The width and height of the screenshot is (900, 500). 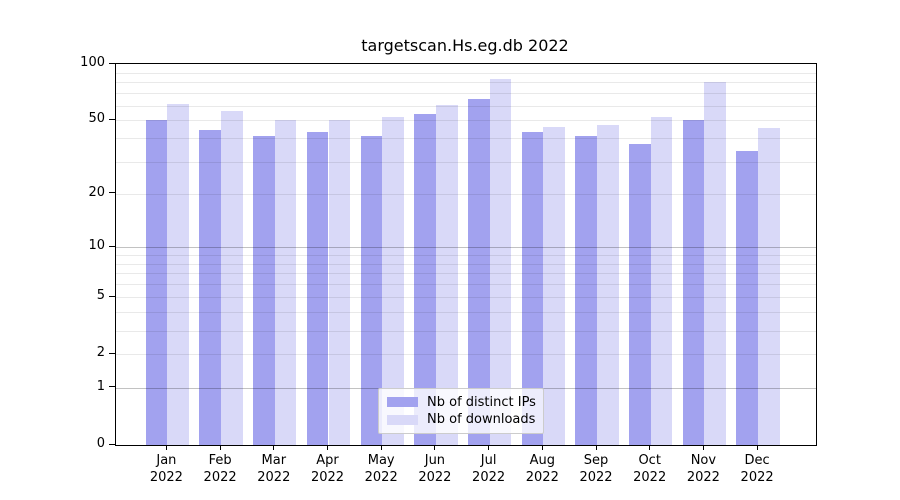 What do you see at coordinates (435, 447) in the screenshot?
I see `x-tick-jun` at bounding box center [435, 447].